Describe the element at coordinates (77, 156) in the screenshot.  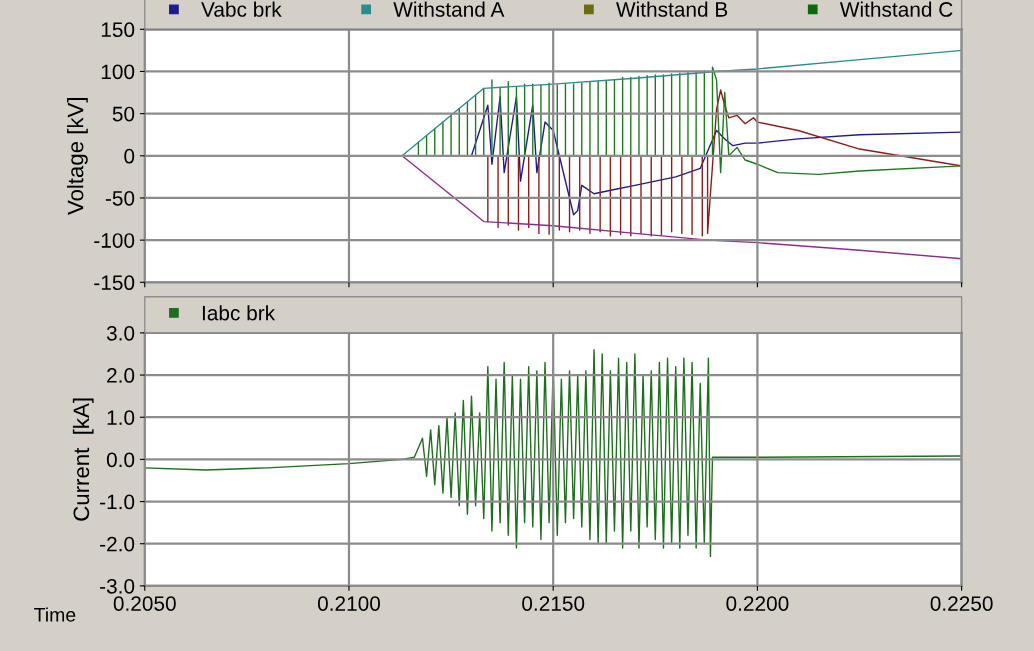
I see `y-axis-title: Voltage [kV]` at that location.